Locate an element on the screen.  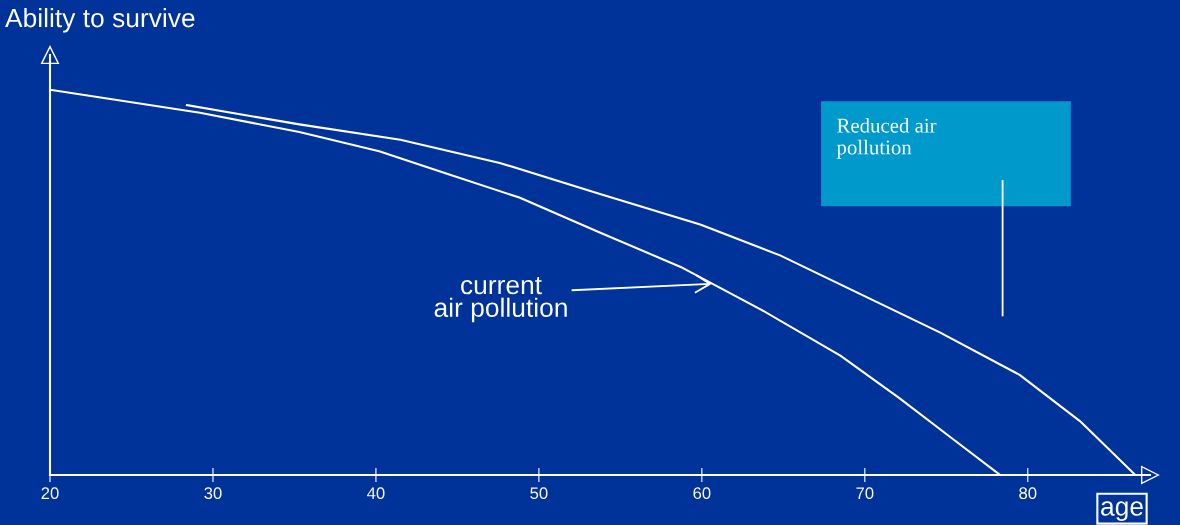
annotation: current air pollution is located at coordinates (500, 300).